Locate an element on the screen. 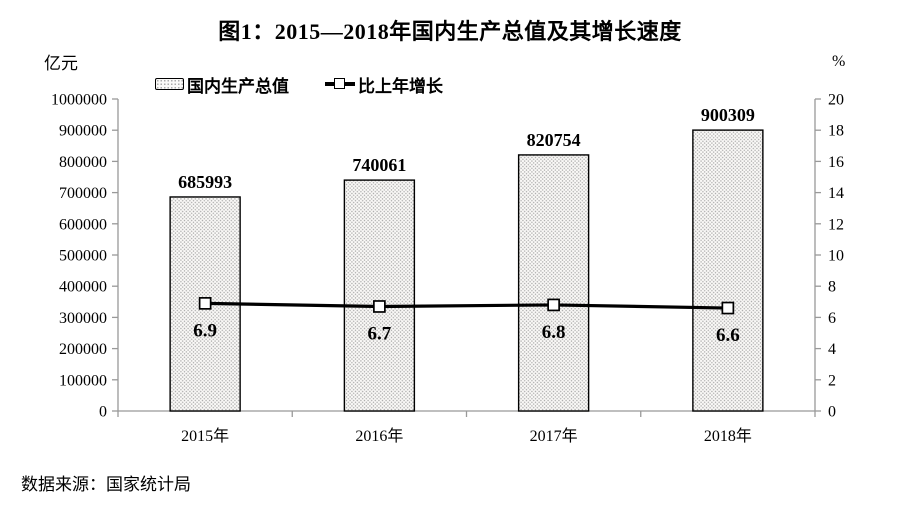  data-source: 数据来源：国家统计局 is located at coordinates (106, 484).